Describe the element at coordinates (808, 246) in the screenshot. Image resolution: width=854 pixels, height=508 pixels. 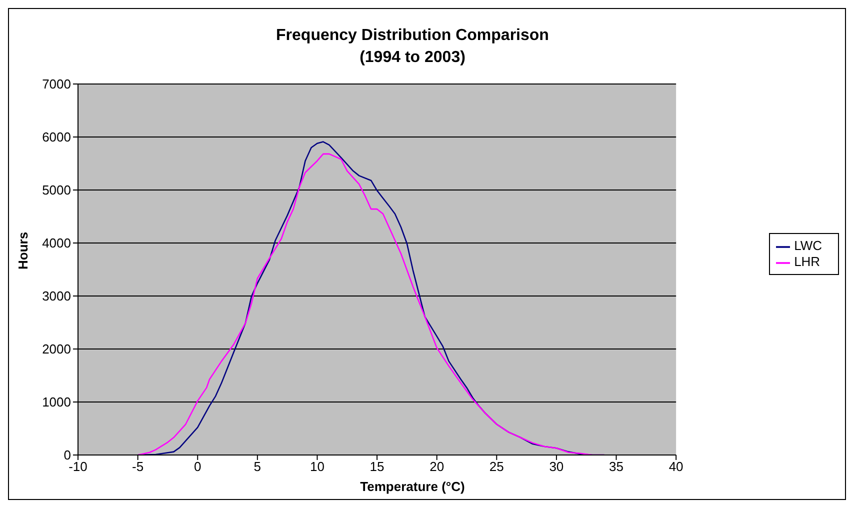
I see `legend-label: LWC` at that location.